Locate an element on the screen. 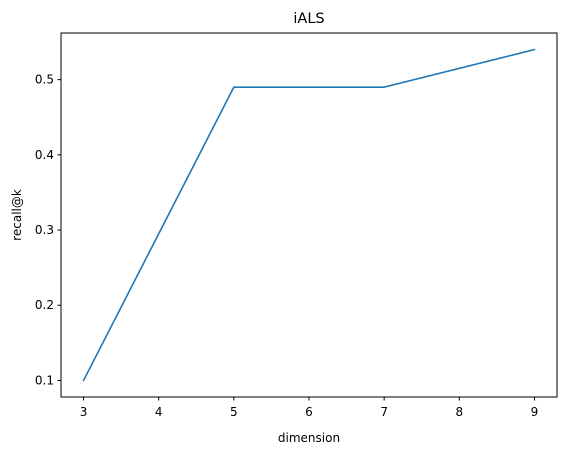 The height and width of the screenshot is (459, 567). y-tick-label: 0.5 is located at coordinates (44, 80).